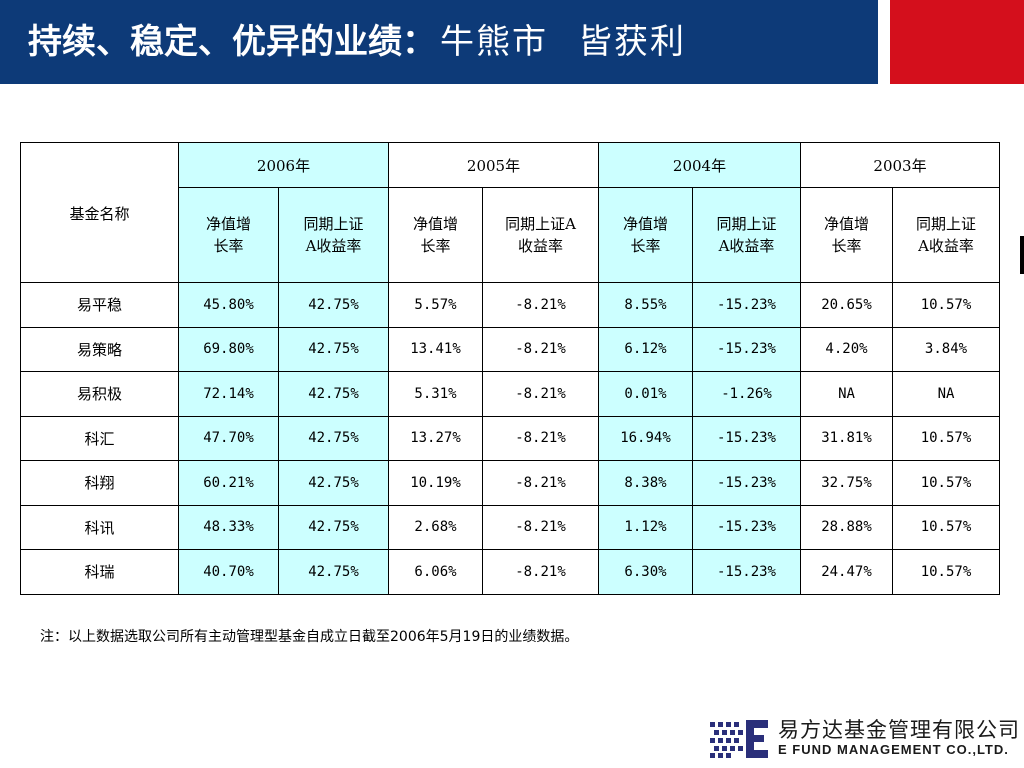 The image size is (1024, 768). I want to click on value-cell: 48.33%, so click(228, 527).